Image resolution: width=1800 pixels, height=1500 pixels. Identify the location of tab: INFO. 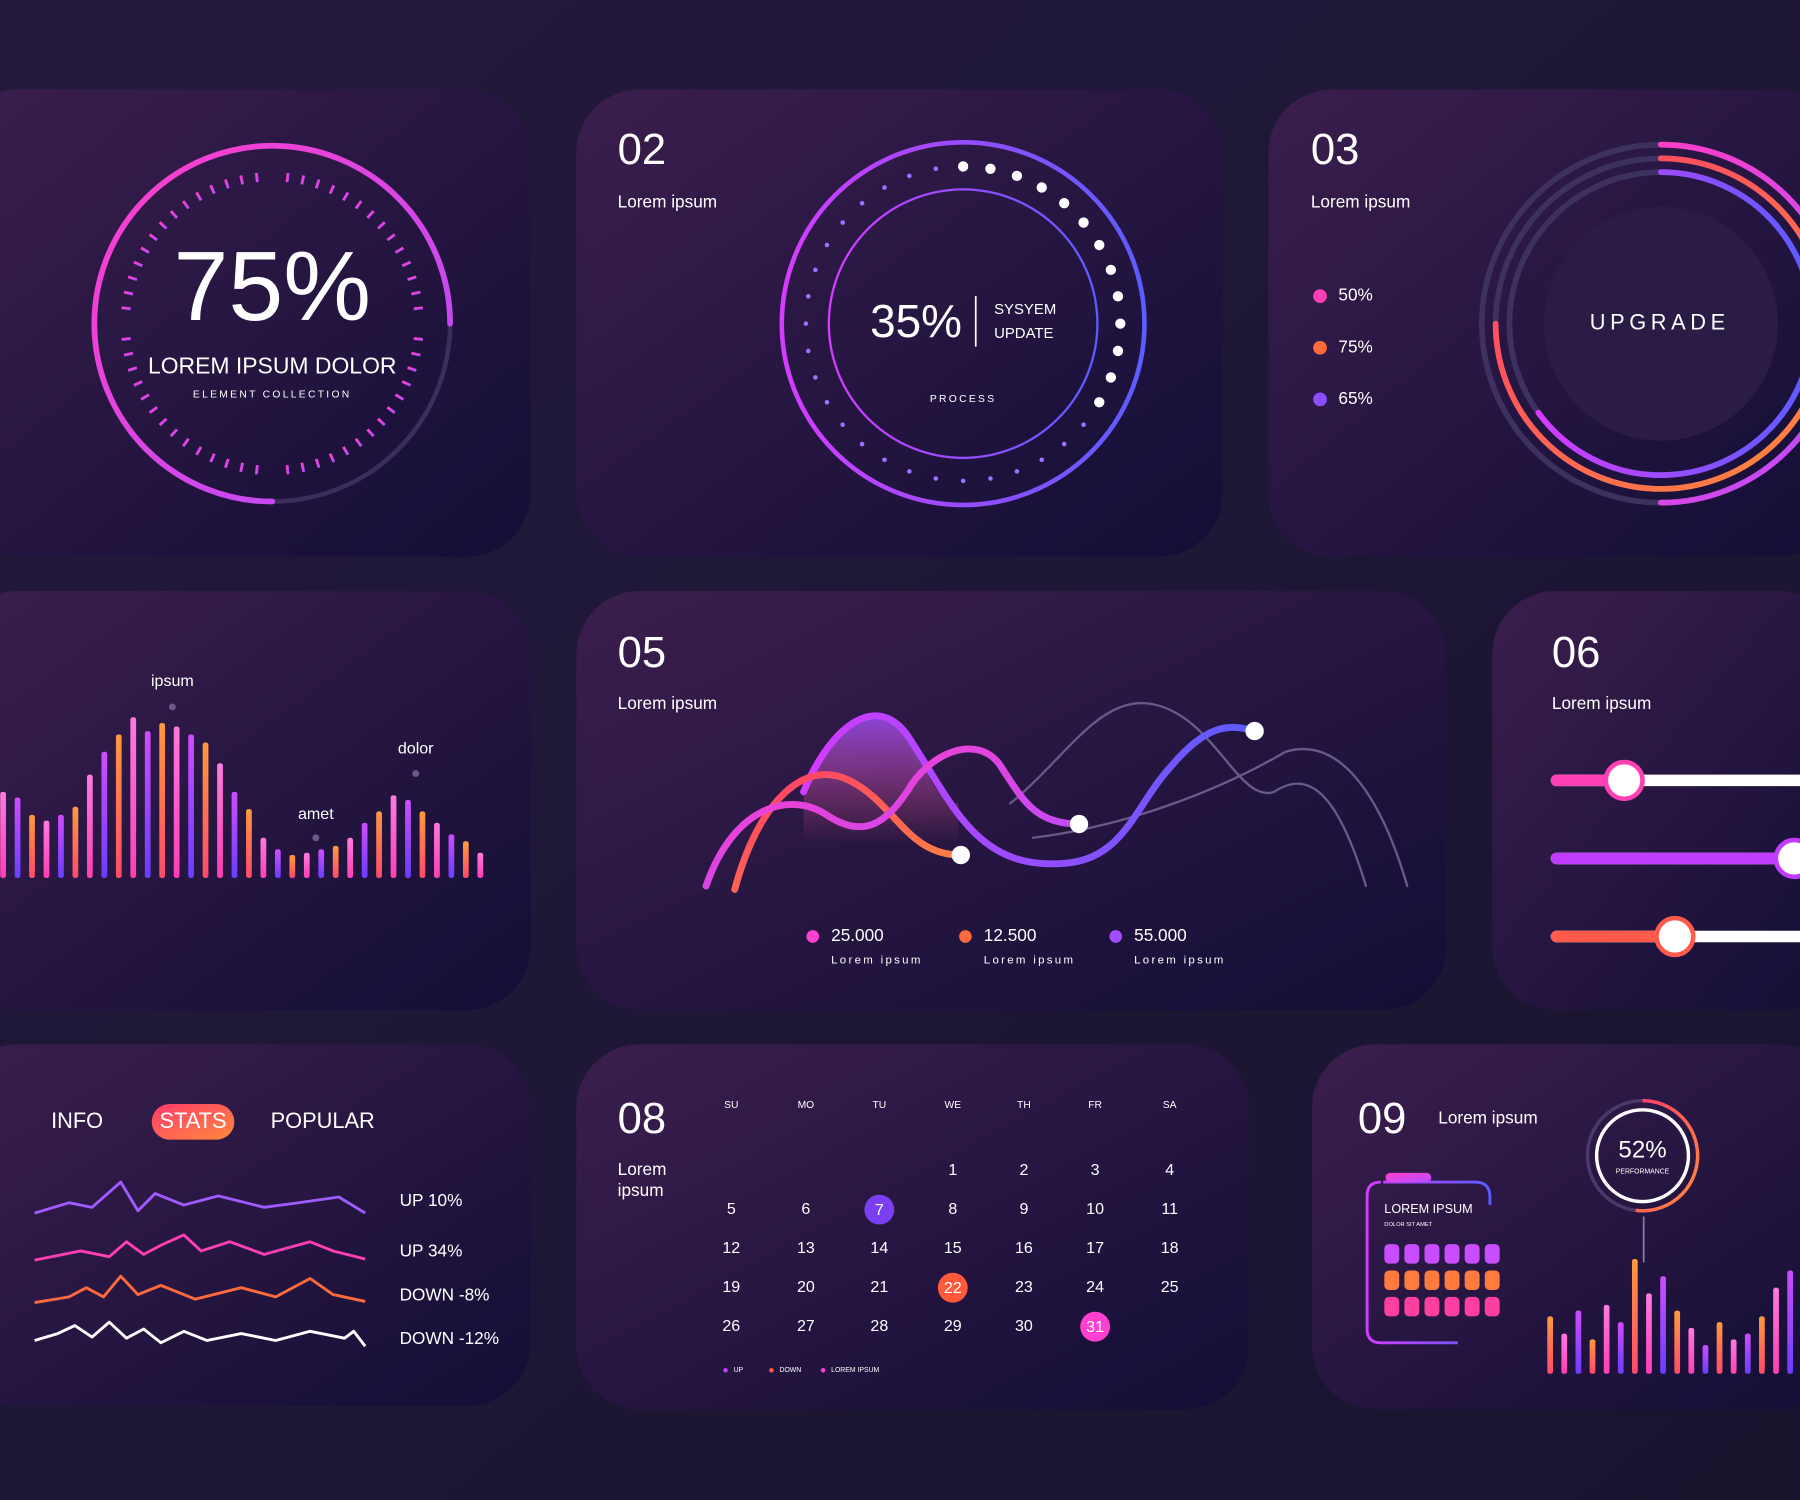
(77, 1120).